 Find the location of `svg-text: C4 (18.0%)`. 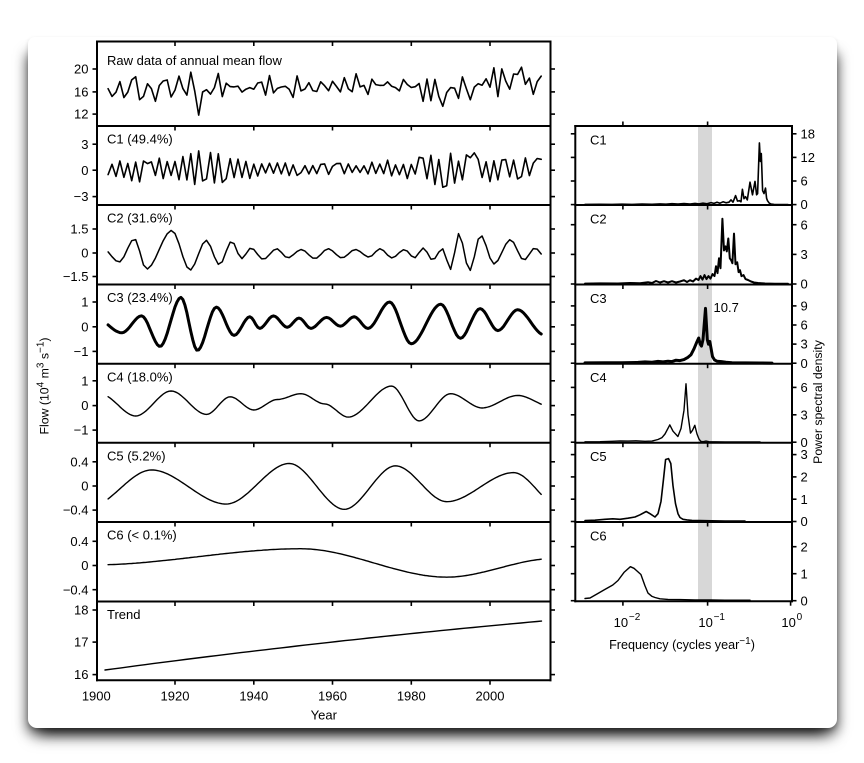

svg-text: C4 (18.0%) is located at coordinates (140, 376).